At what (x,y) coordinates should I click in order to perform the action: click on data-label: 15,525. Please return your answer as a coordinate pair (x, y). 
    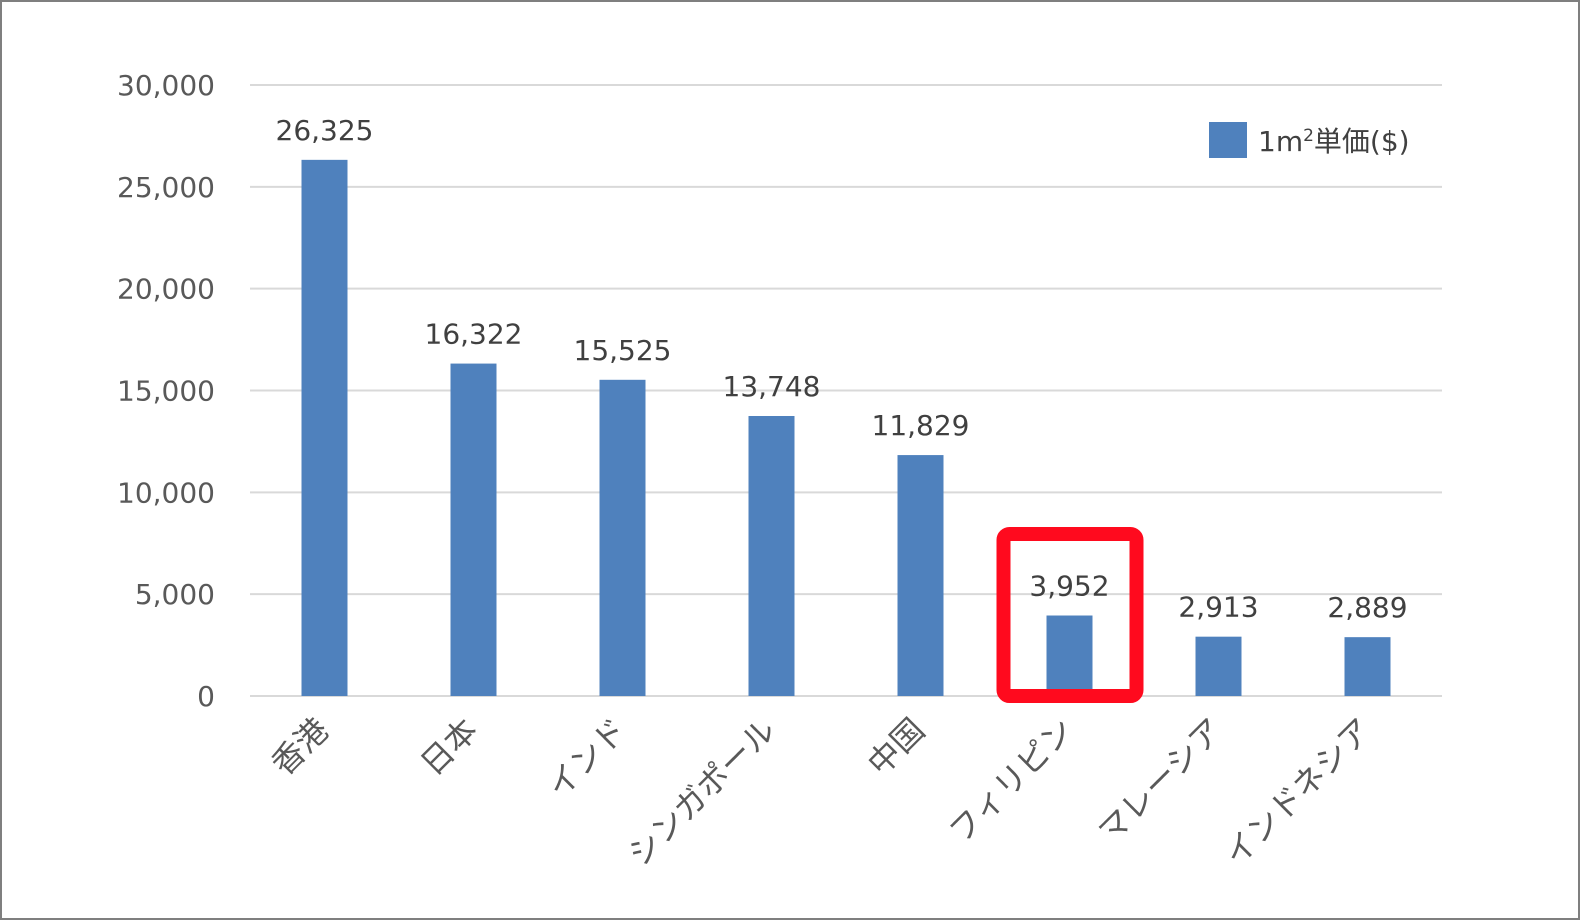
    Looking at the image, I should click on (623, 350).